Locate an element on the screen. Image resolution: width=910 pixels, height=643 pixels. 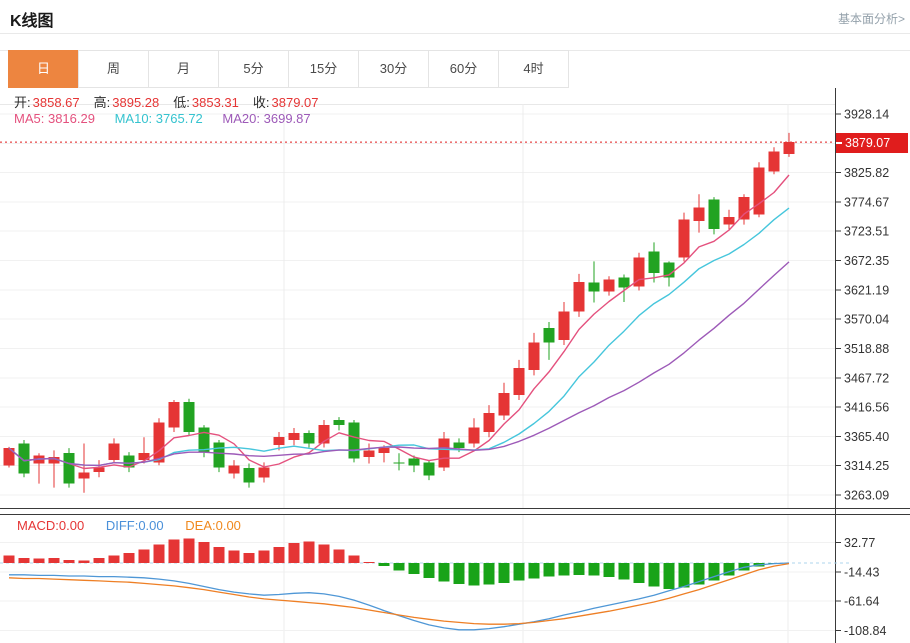
low-label: 低: is located at coordinates (181, 102).